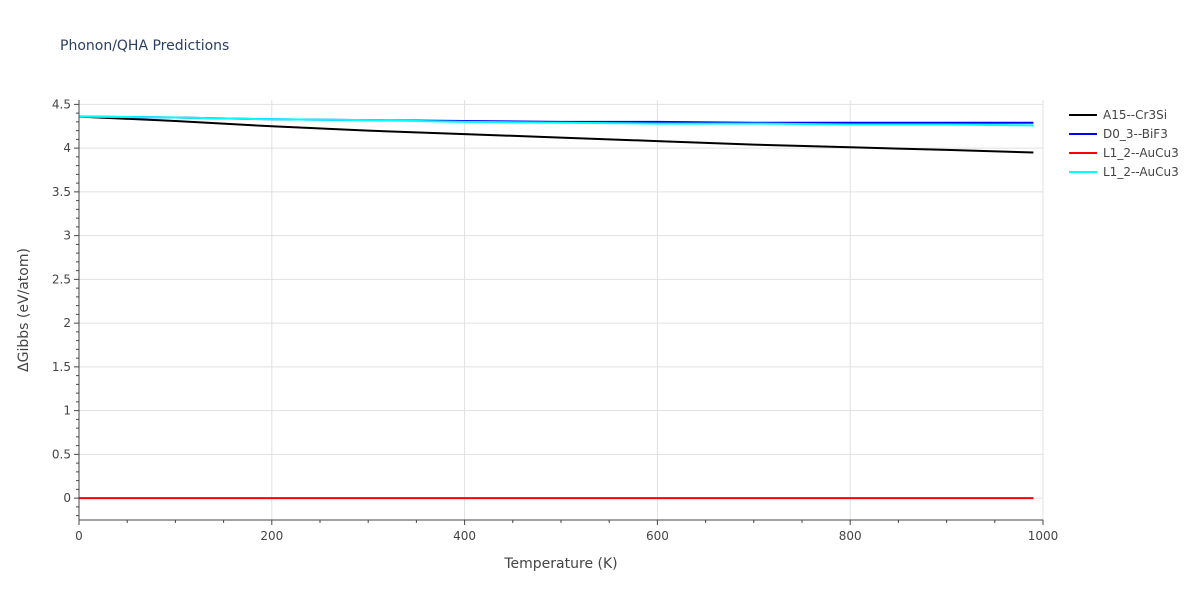 The image size is (1200, 600). Describe the element at coordinates (61, 192) in the screenshot. I see `y-tick-label: 3.5` at that location.